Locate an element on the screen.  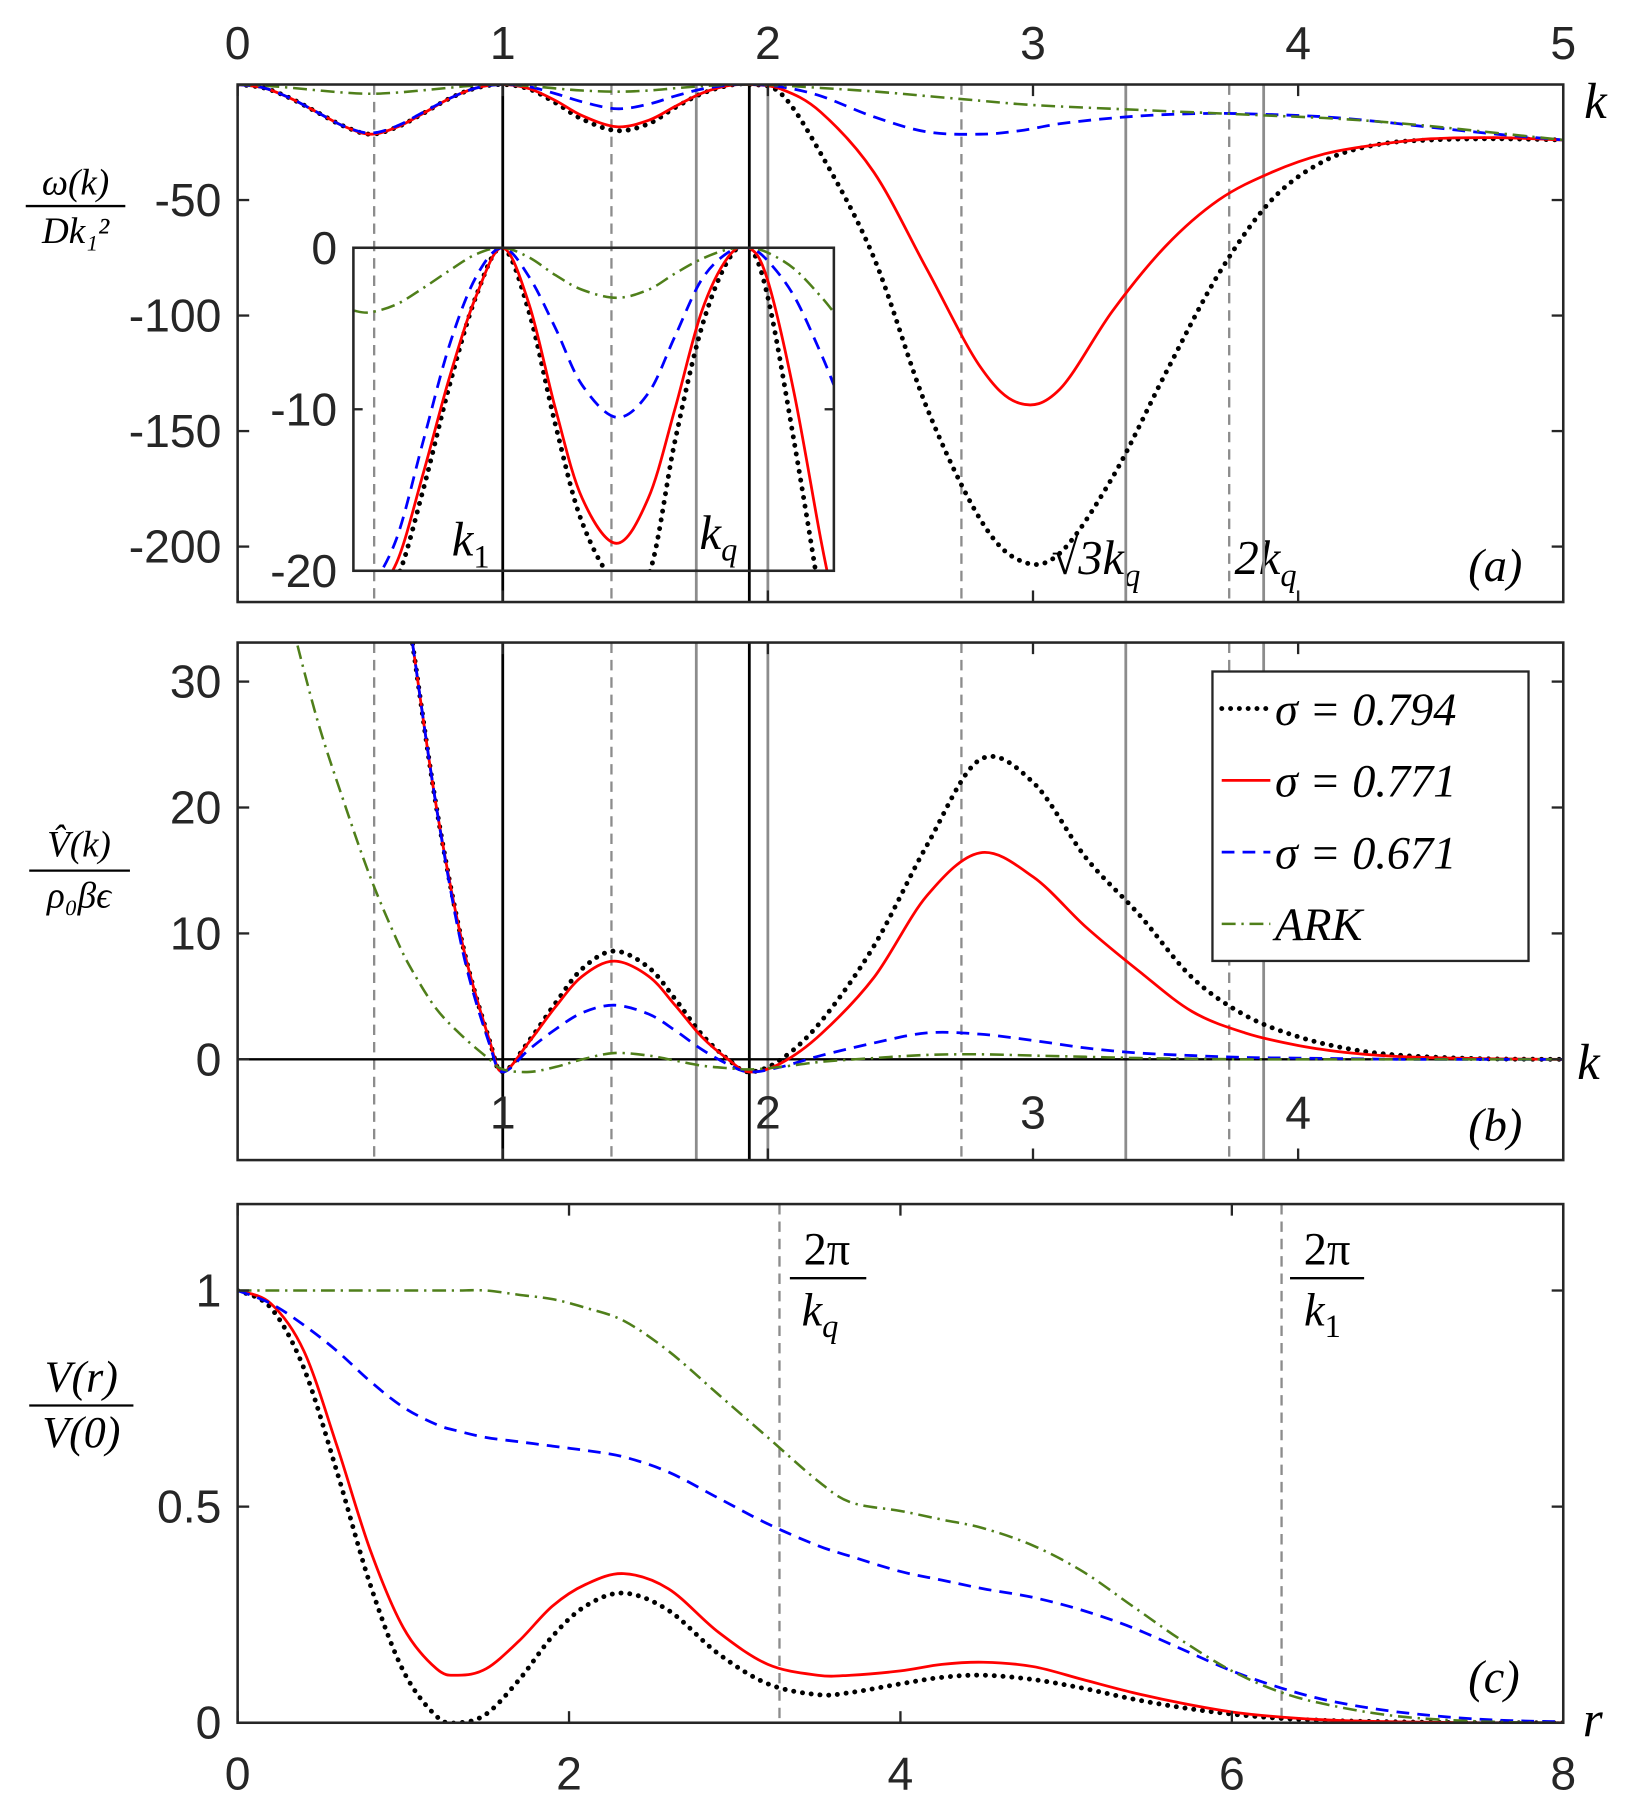
y-tick-label: -100 is located at coordinates (175, 316).